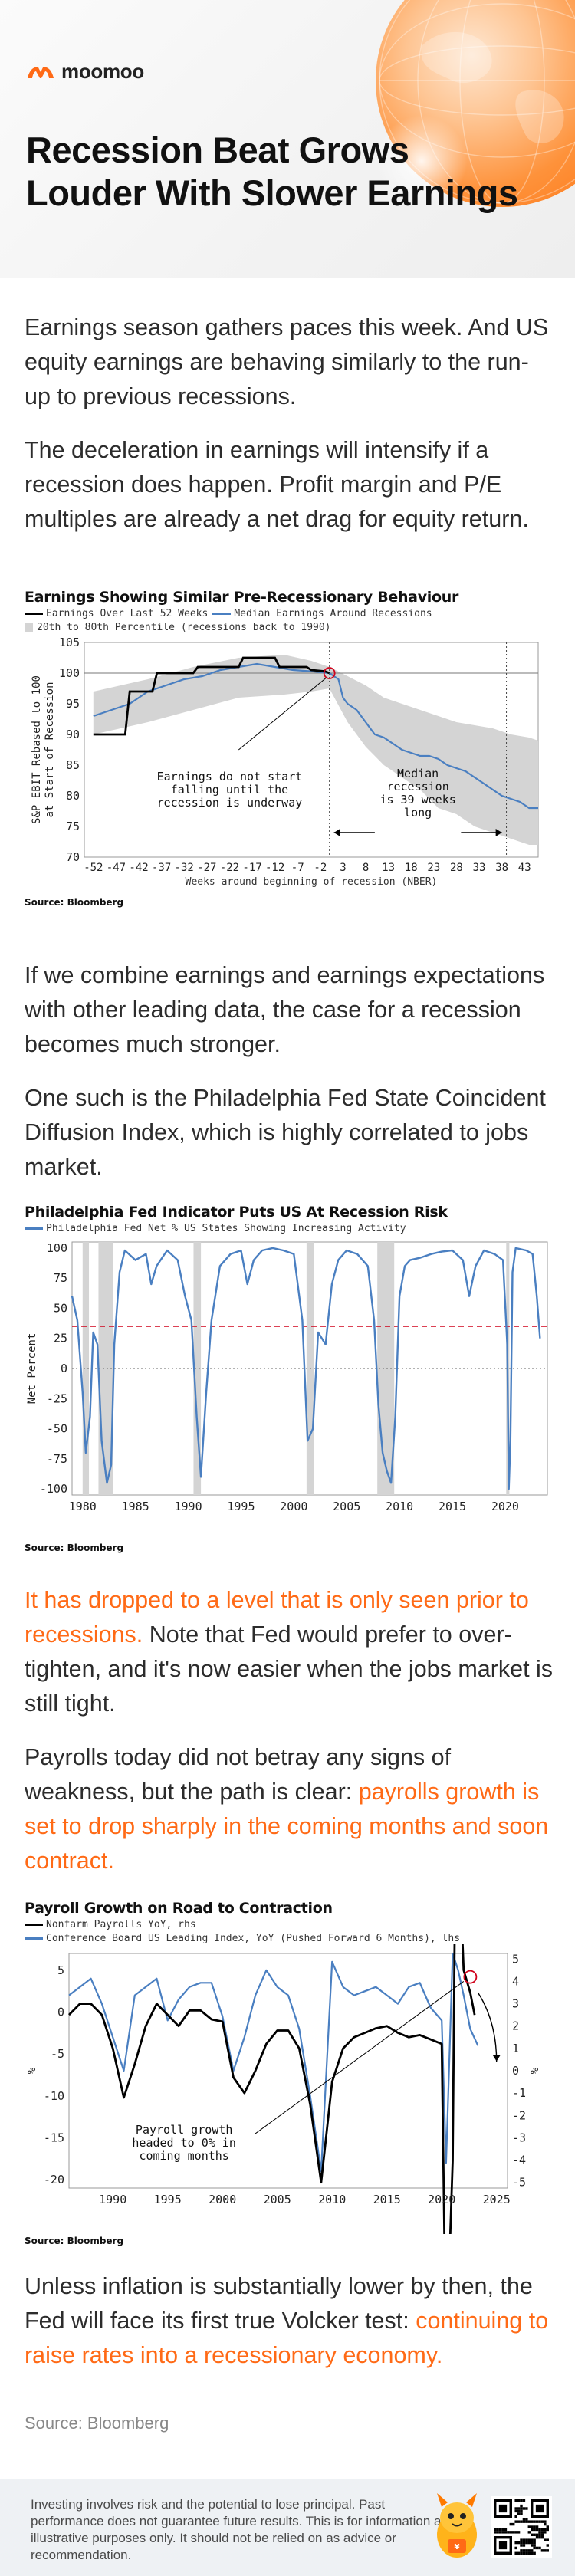 This screenshot has height=2576, width=575. What do you see at coordinates (117, 868) in the screenshot?
I see `x-tick-label: -47` at bounding box center [117, 868].